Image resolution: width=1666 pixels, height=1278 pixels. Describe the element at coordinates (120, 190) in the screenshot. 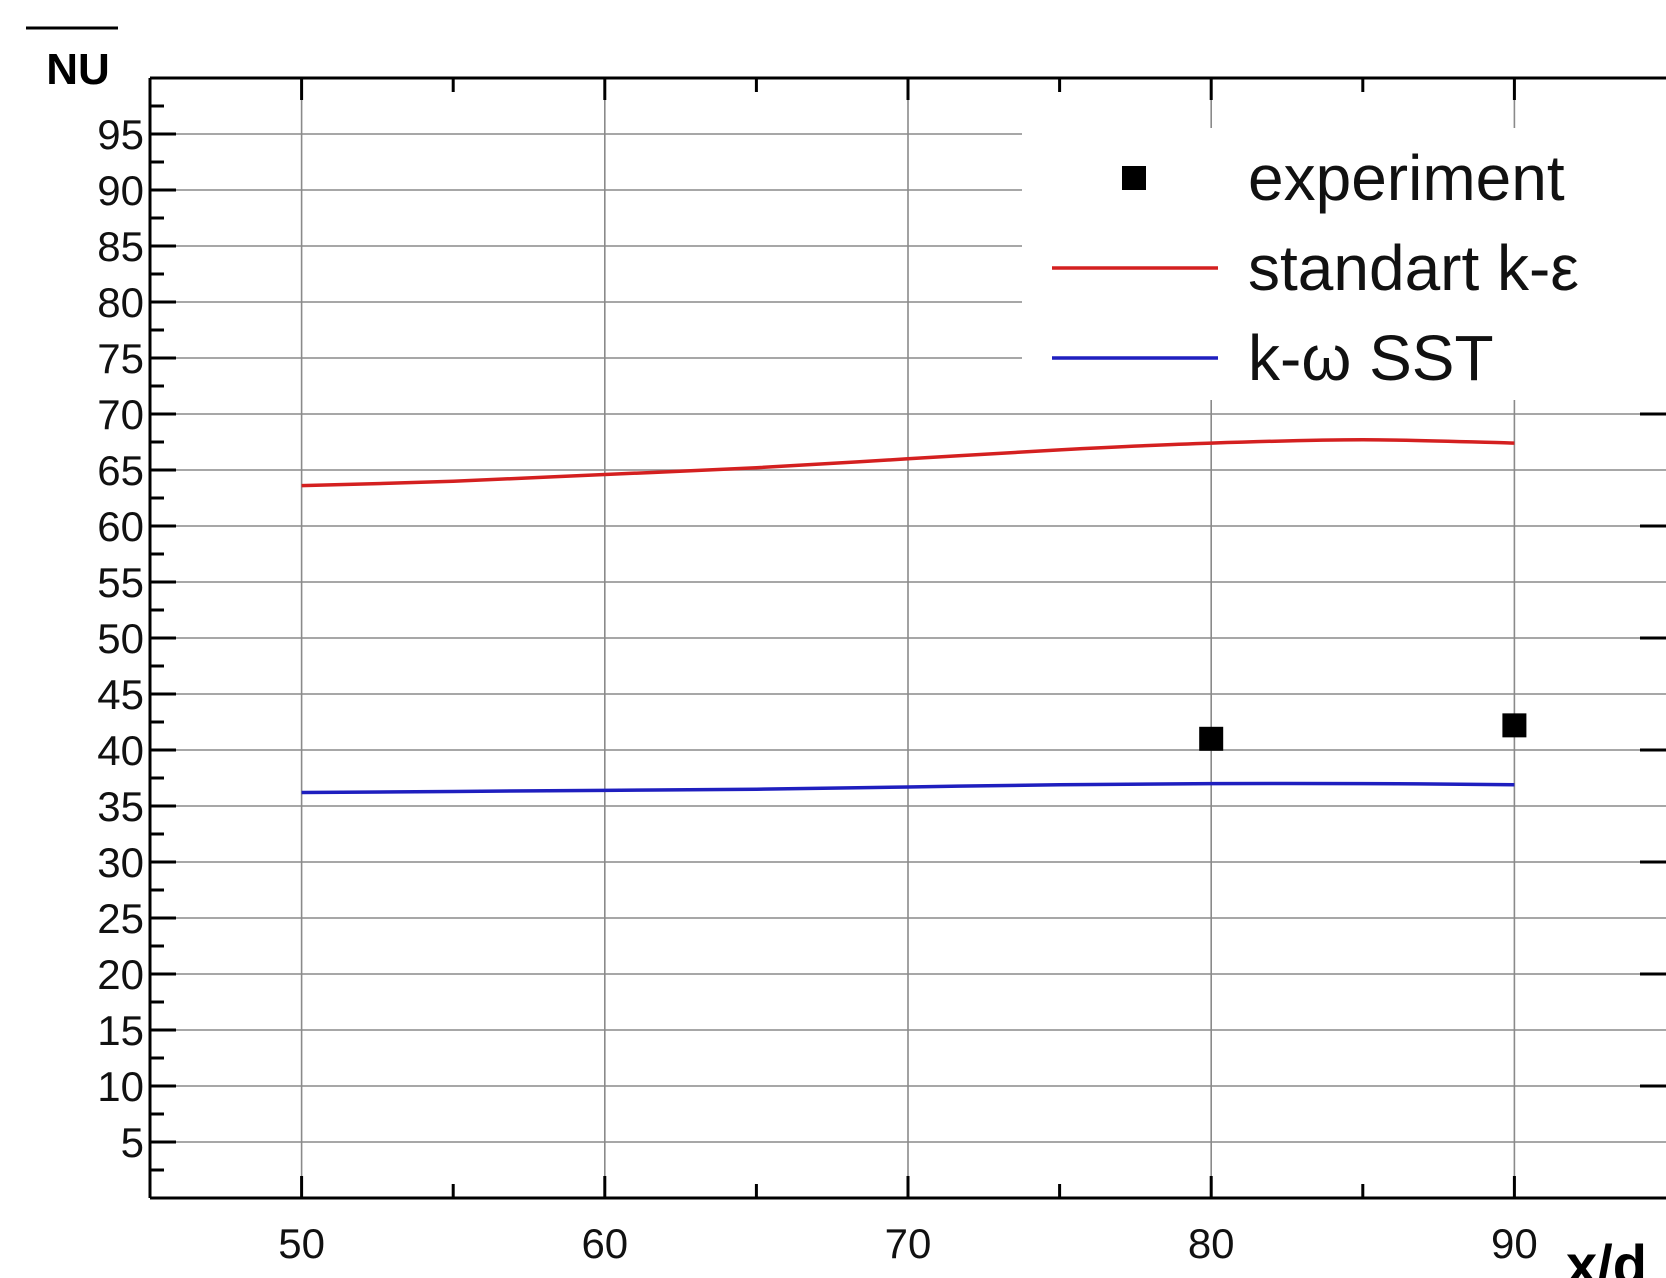

I see `y-tick-label: 90` at that location.